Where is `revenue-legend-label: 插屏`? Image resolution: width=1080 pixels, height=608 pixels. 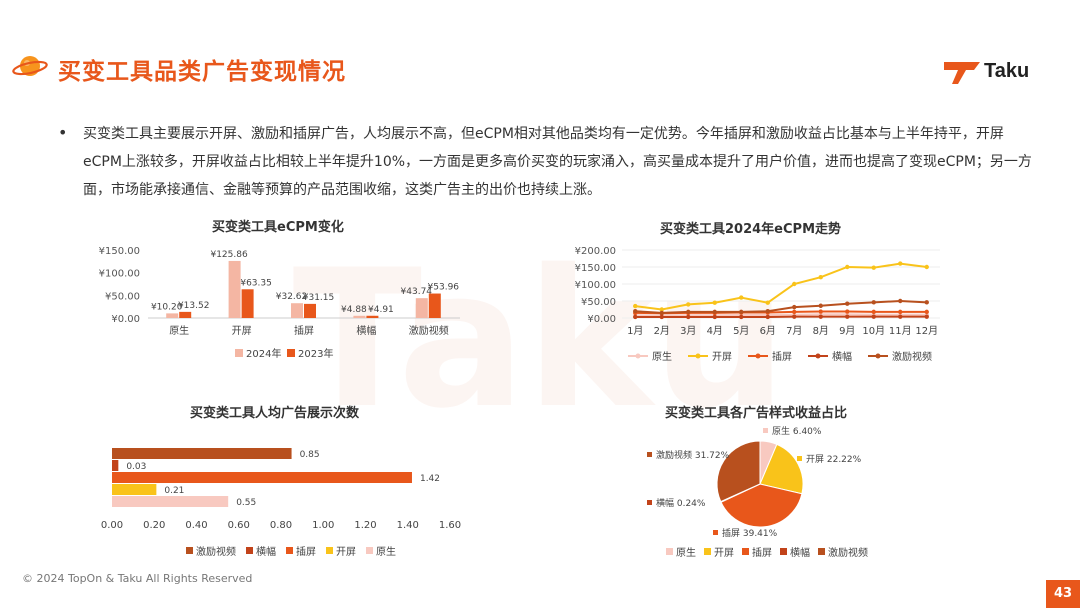
revenue-legend-label: 插屏 is located at coordinates (762, 552).